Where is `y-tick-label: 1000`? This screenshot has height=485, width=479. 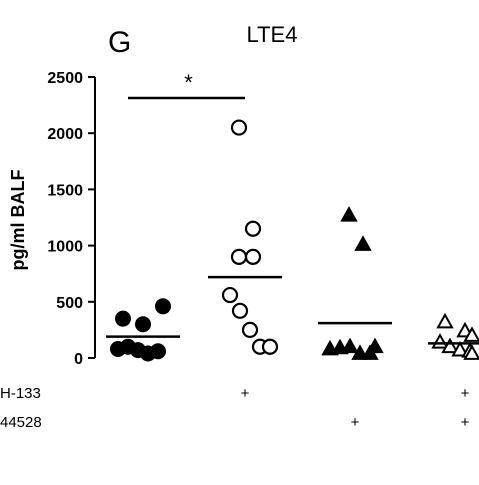
y-tick-label: 1000 is located at coordinates (65, 247).